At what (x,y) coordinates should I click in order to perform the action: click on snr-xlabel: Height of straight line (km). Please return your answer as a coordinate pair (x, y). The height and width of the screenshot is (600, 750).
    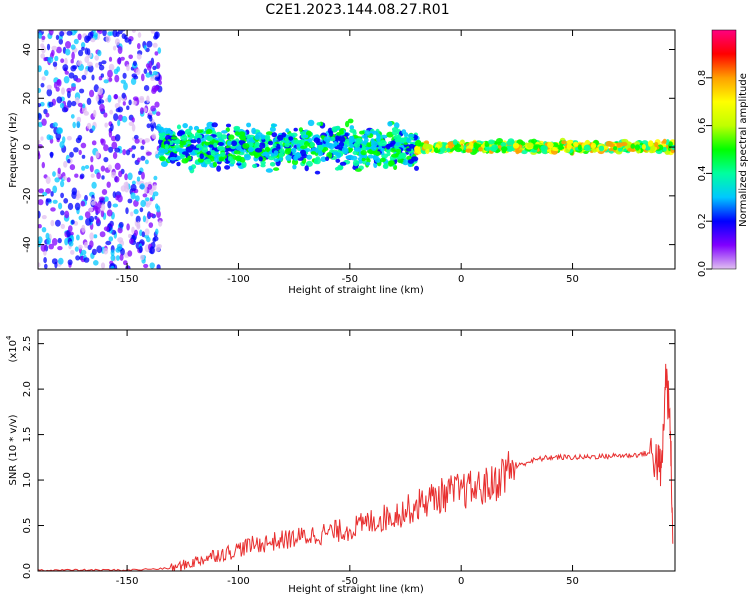
    Looking at the image, I should click on (356, 589).